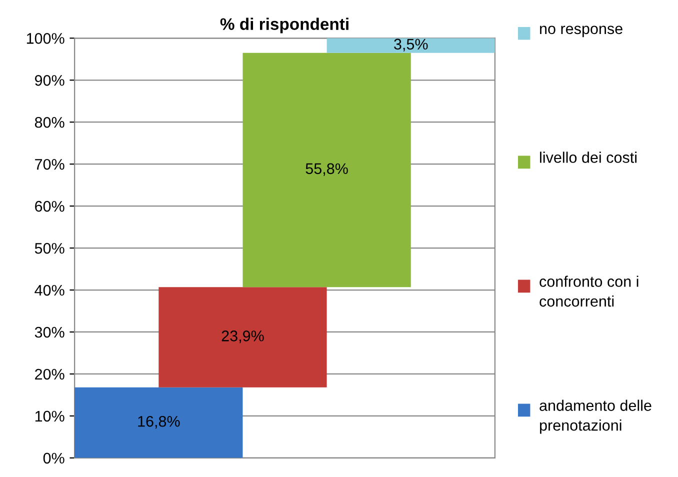  Describe the element at coordinates (49, 164) in the screenshot. I see `y-tick-label: 70%` at that location.